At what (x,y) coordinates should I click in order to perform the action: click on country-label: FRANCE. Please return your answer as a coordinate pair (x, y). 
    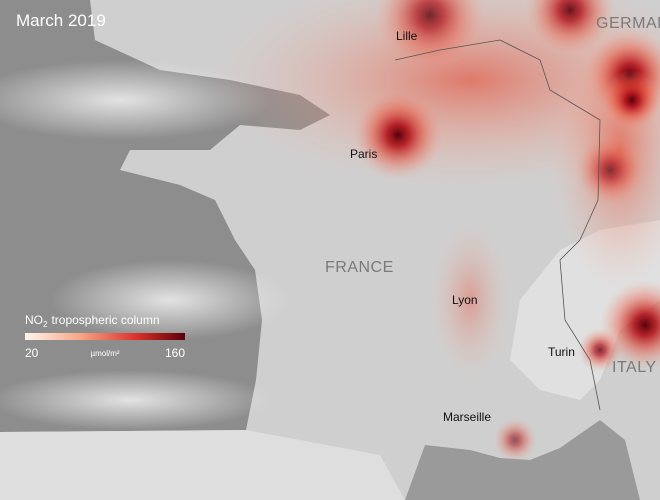
    Looking at the image, I should click on (359, 267).